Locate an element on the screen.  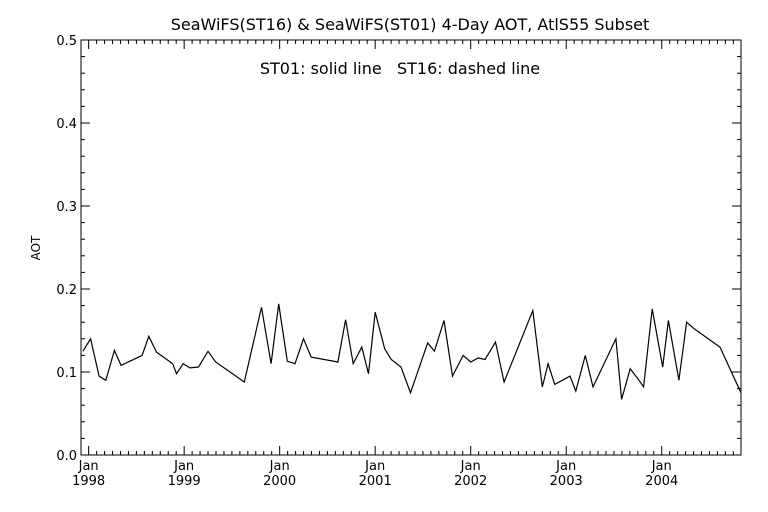
y-axis-label: AOT is located at coordinates (36, 247).